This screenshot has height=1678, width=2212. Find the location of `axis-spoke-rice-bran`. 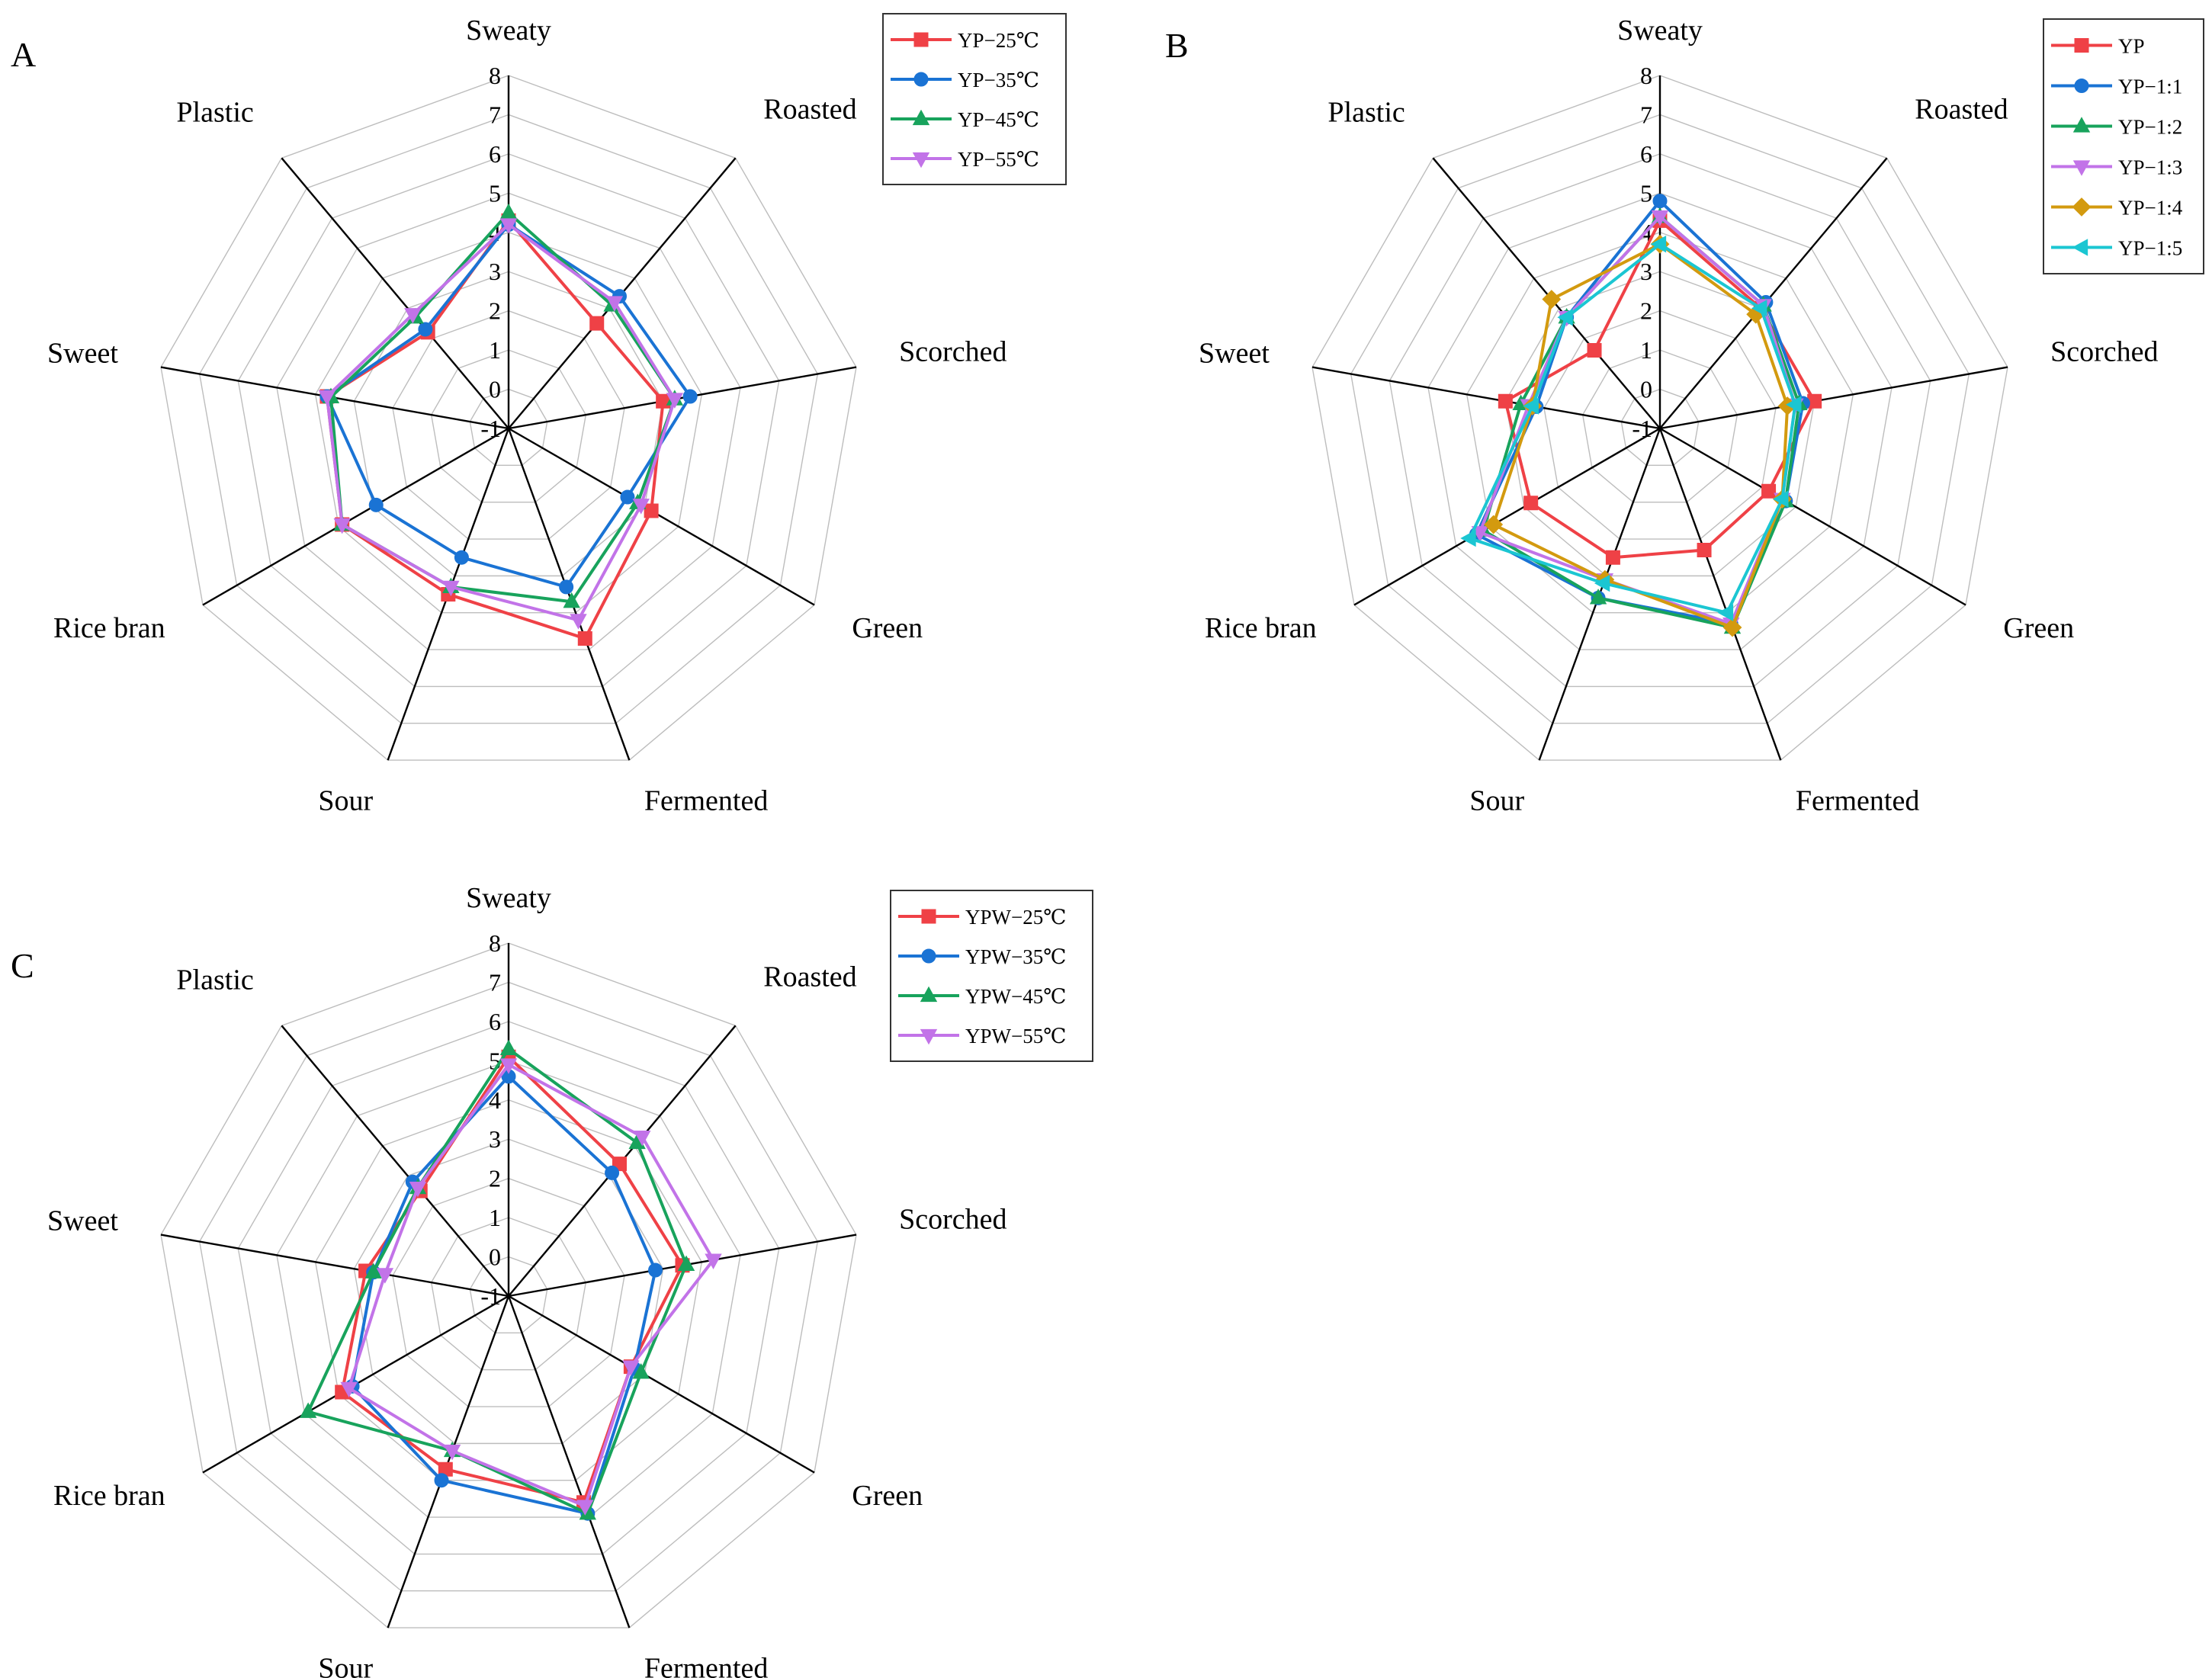

axis-spoke-rice-bran is located at coordinates (356, 516).